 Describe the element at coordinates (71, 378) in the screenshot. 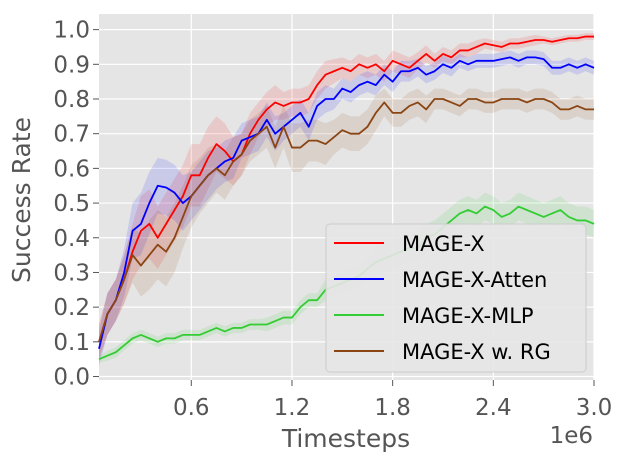

I see `y-tick-label: 0.0` at that location.